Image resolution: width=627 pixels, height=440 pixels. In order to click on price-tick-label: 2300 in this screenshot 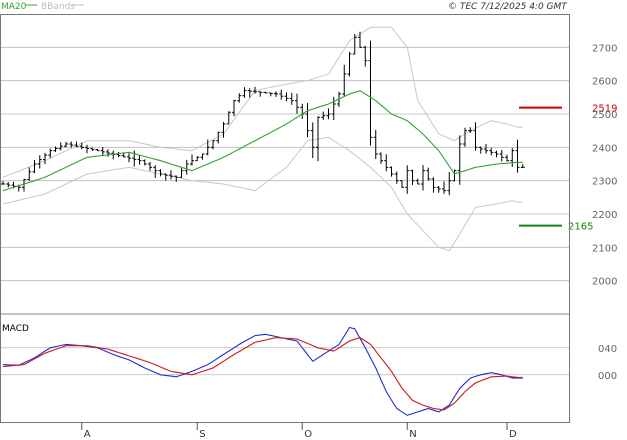, I will do `click(604, 182)`.